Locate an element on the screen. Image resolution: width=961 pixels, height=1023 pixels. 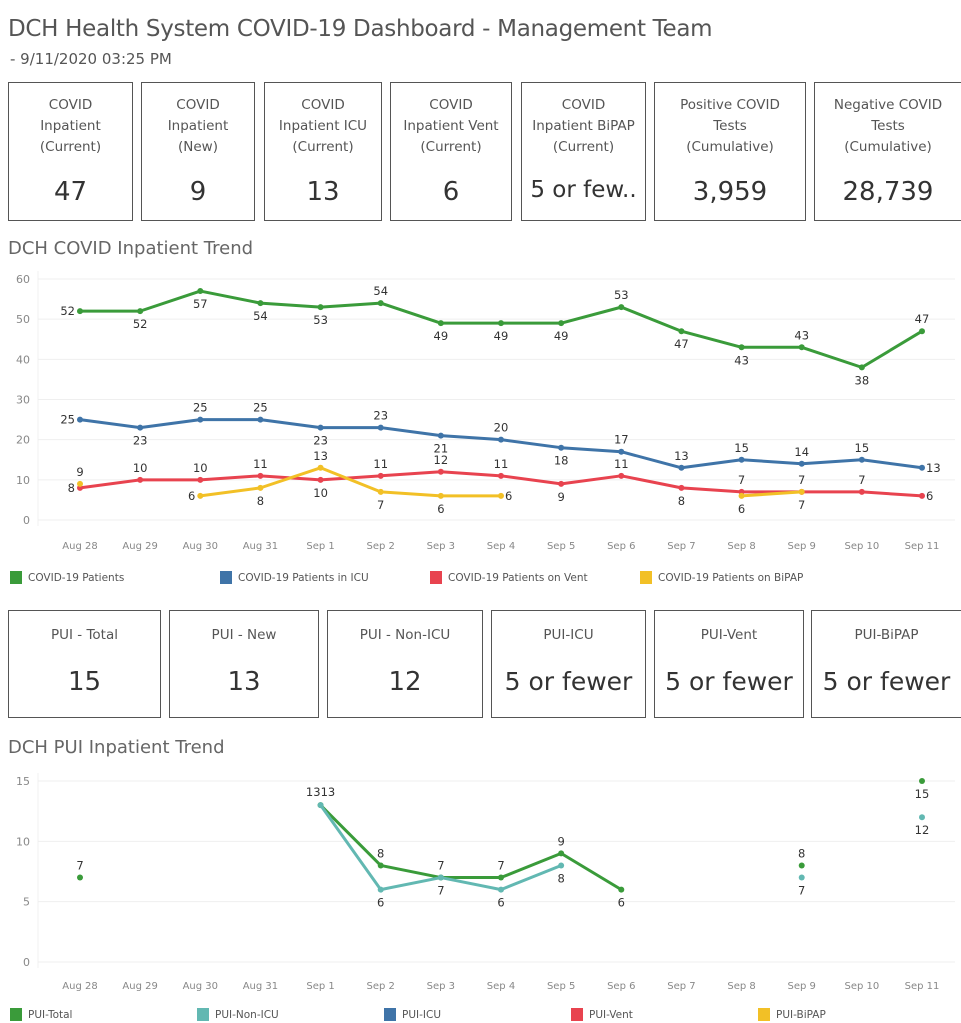
legend-label: COVID-19 Patients on Vent is located at coordinates (518, 577).